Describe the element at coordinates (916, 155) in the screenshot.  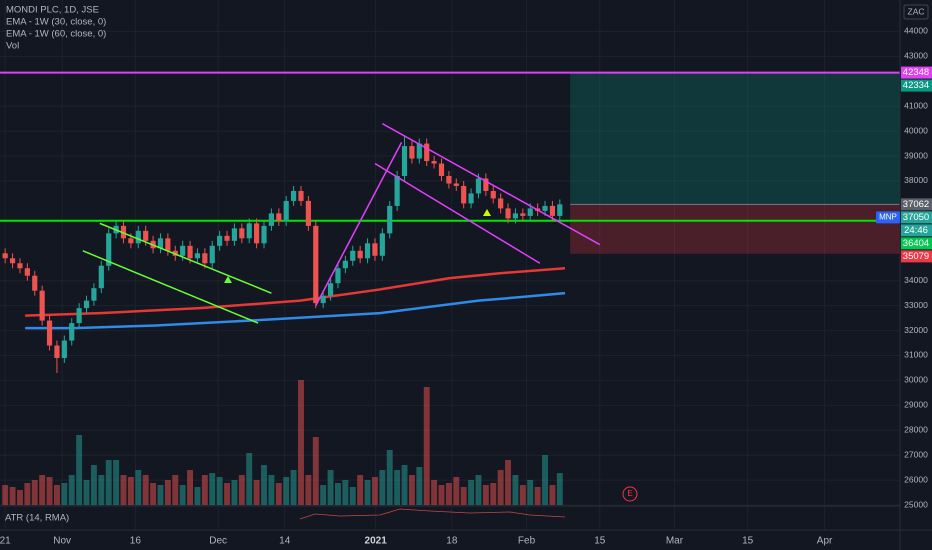
I see `y-tick-label: 39000` at that location.